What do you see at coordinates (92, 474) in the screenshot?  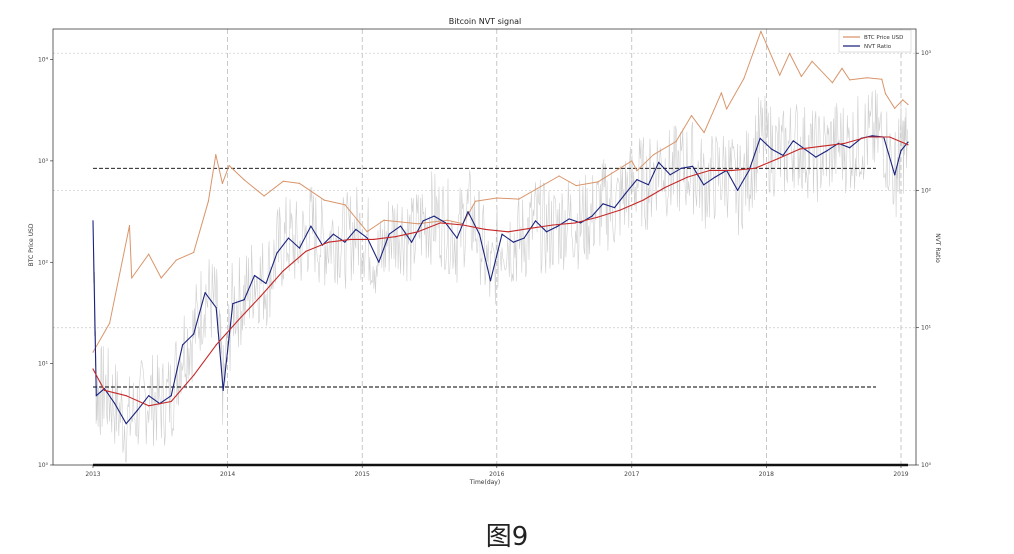 I see `x-tick-label: 2013` at bounding box center [92, 474].